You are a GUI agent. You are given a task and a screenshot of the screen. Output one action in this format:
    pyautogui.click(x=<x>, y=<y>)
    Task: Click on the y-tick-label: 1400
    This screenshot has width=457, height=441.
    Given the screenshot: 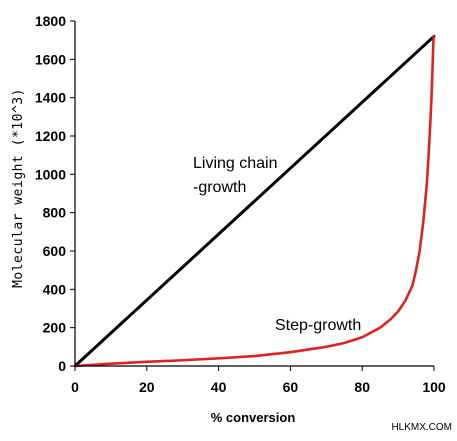 What is the action you would take?
    pyautogui.click(x=50, y=98)
    